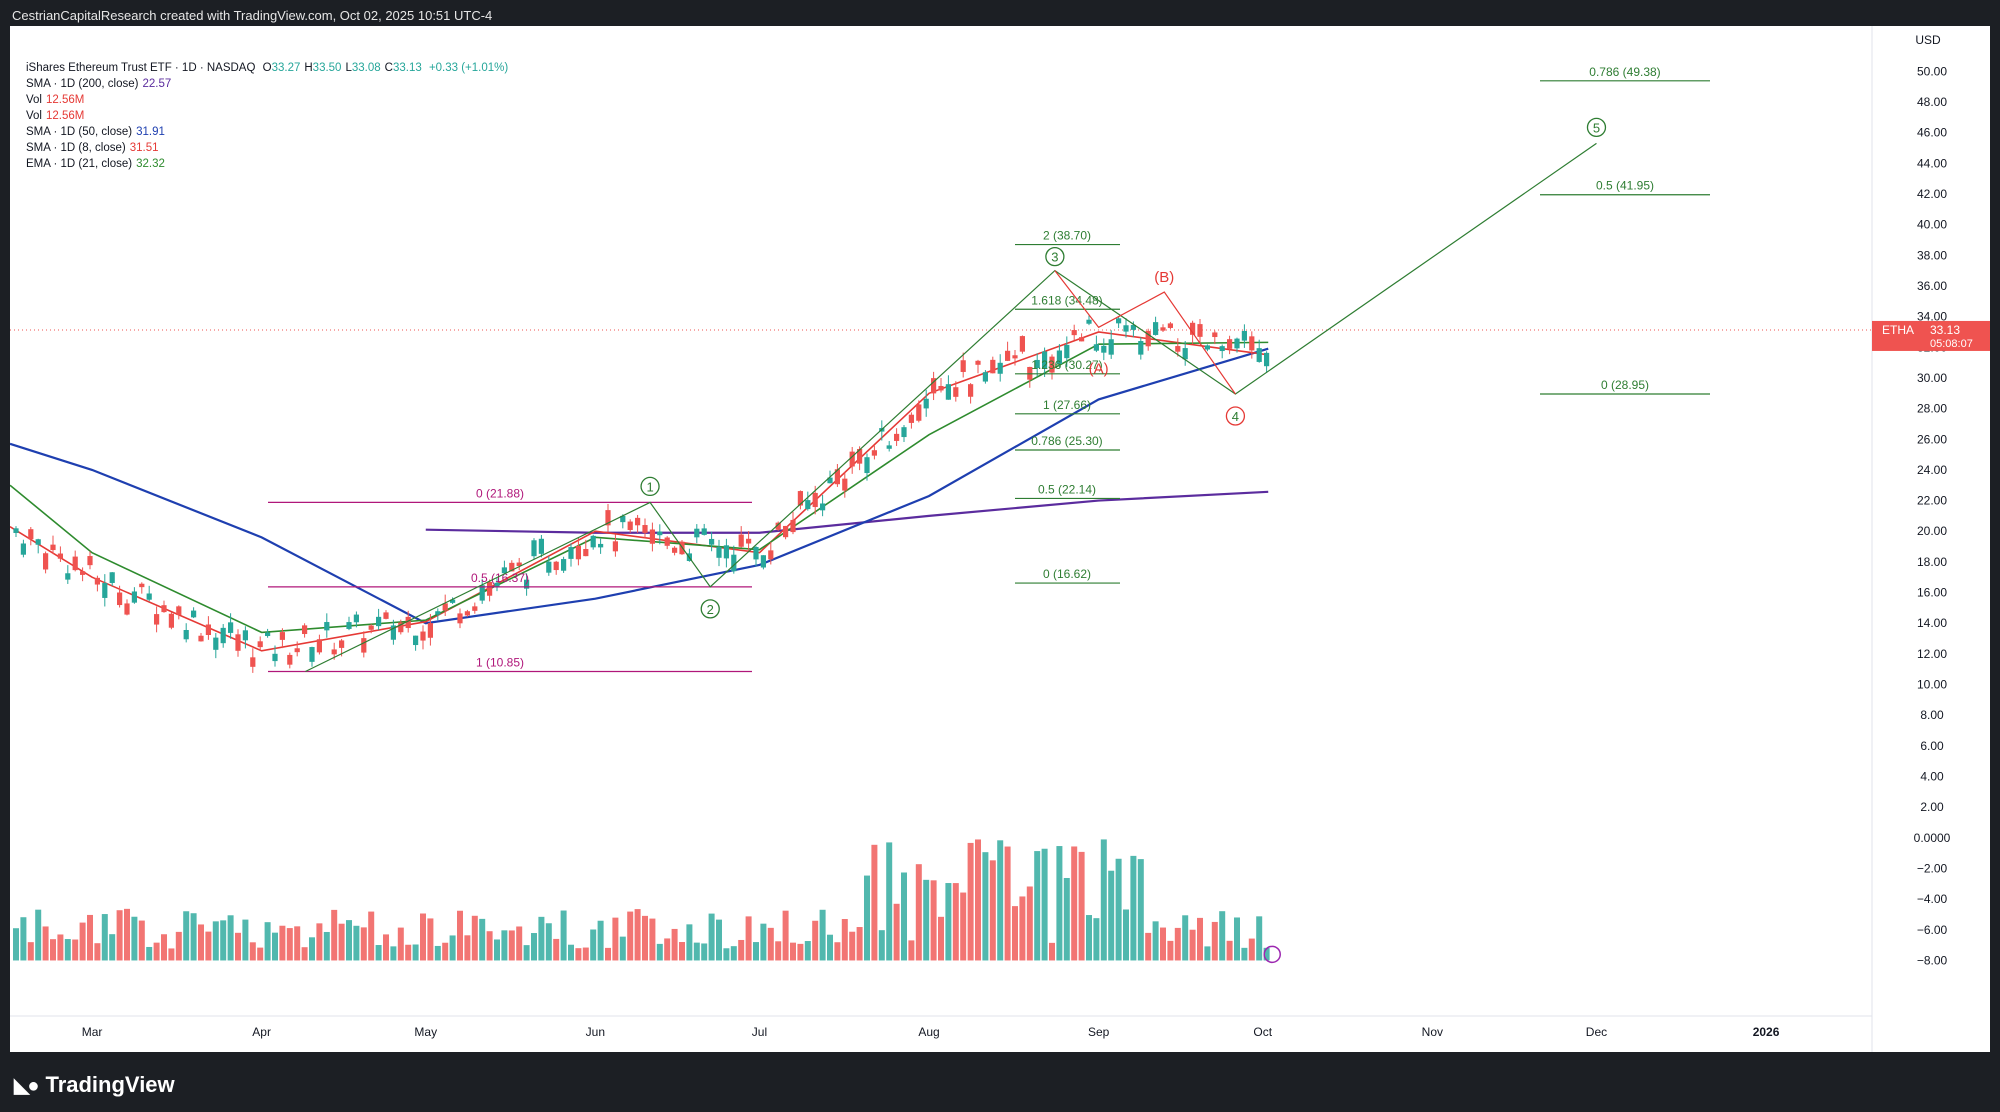  What do you see at coordinates (1596, 127) in the screenshot?
I see `wave-label: 5` at bounding box center [1596, 127].